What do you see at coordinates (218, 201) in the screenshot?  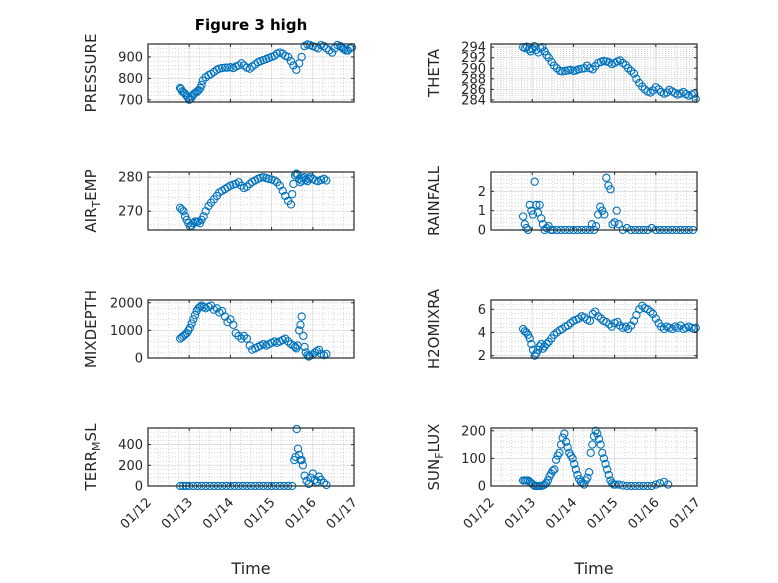 I see `subplot-3: 270 280 AIRTEMP` at bounding box center [218, 201].